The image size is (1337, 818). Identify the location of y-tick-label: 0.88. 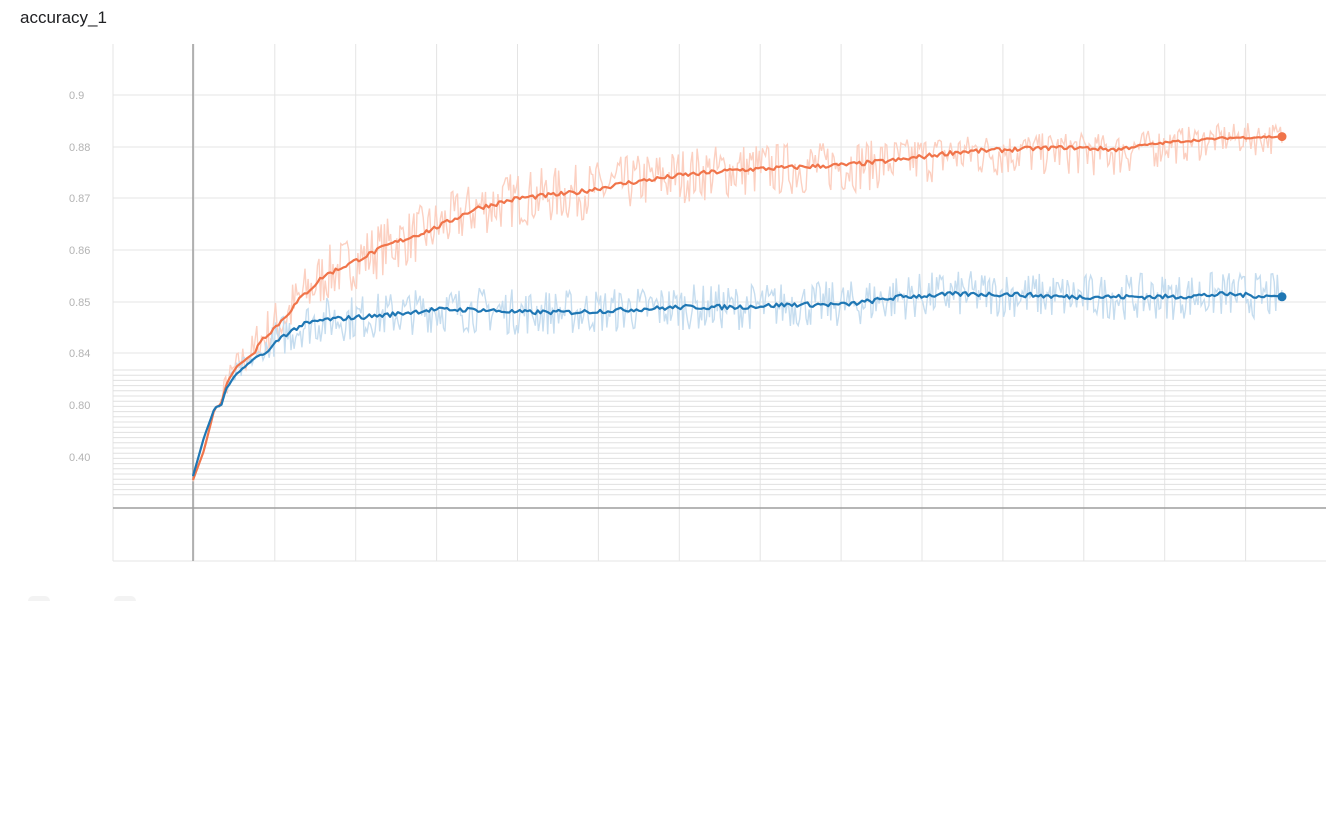
(79, 148).